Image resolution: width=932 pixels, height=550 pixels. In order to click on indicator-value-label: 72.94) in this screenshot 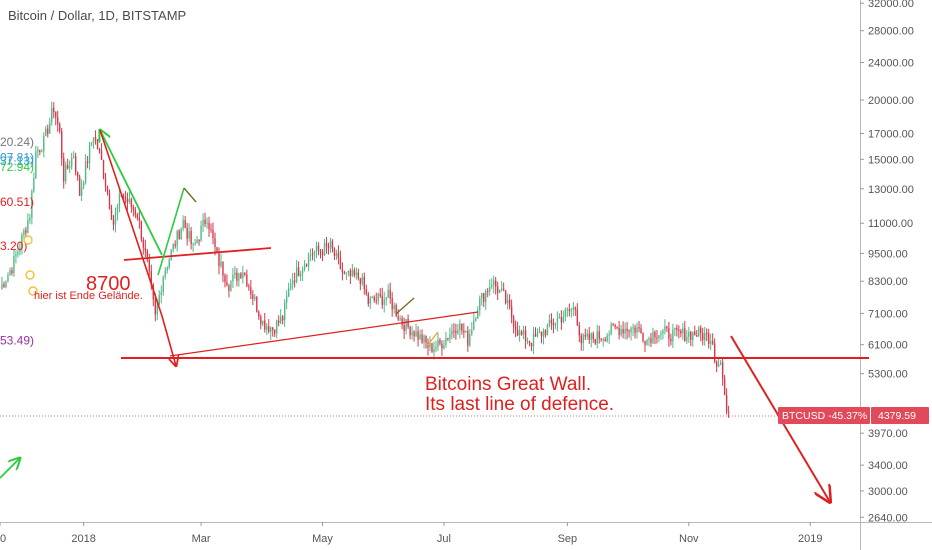, I will do `click(17, 167)`.